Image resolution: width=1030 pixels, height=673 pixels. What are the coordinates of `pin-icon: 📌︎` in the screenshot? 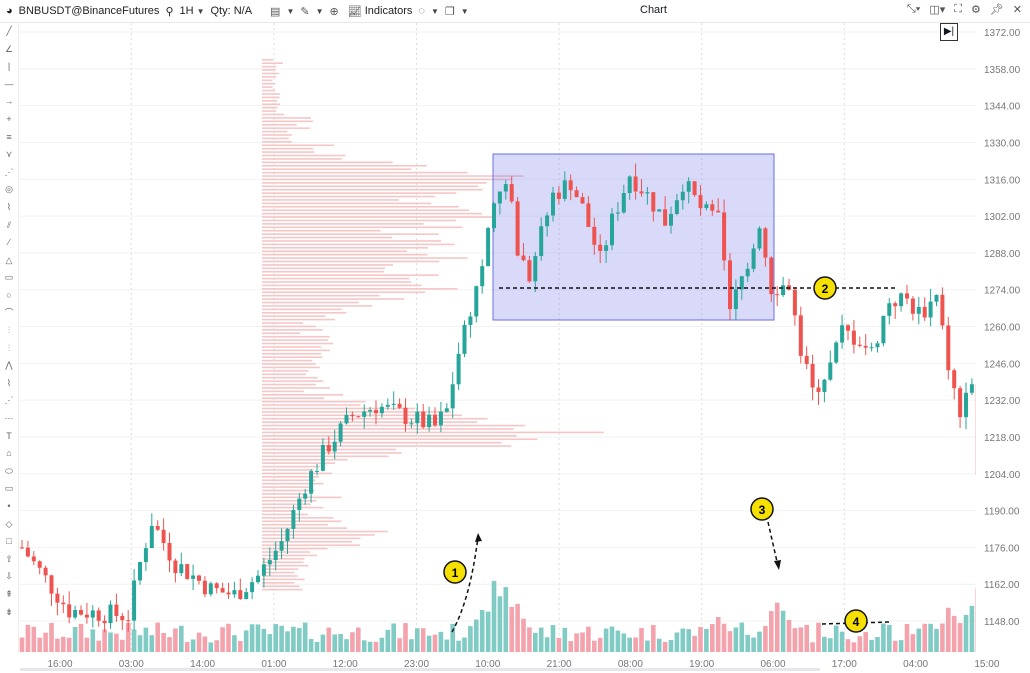 It's located at (996, 10).